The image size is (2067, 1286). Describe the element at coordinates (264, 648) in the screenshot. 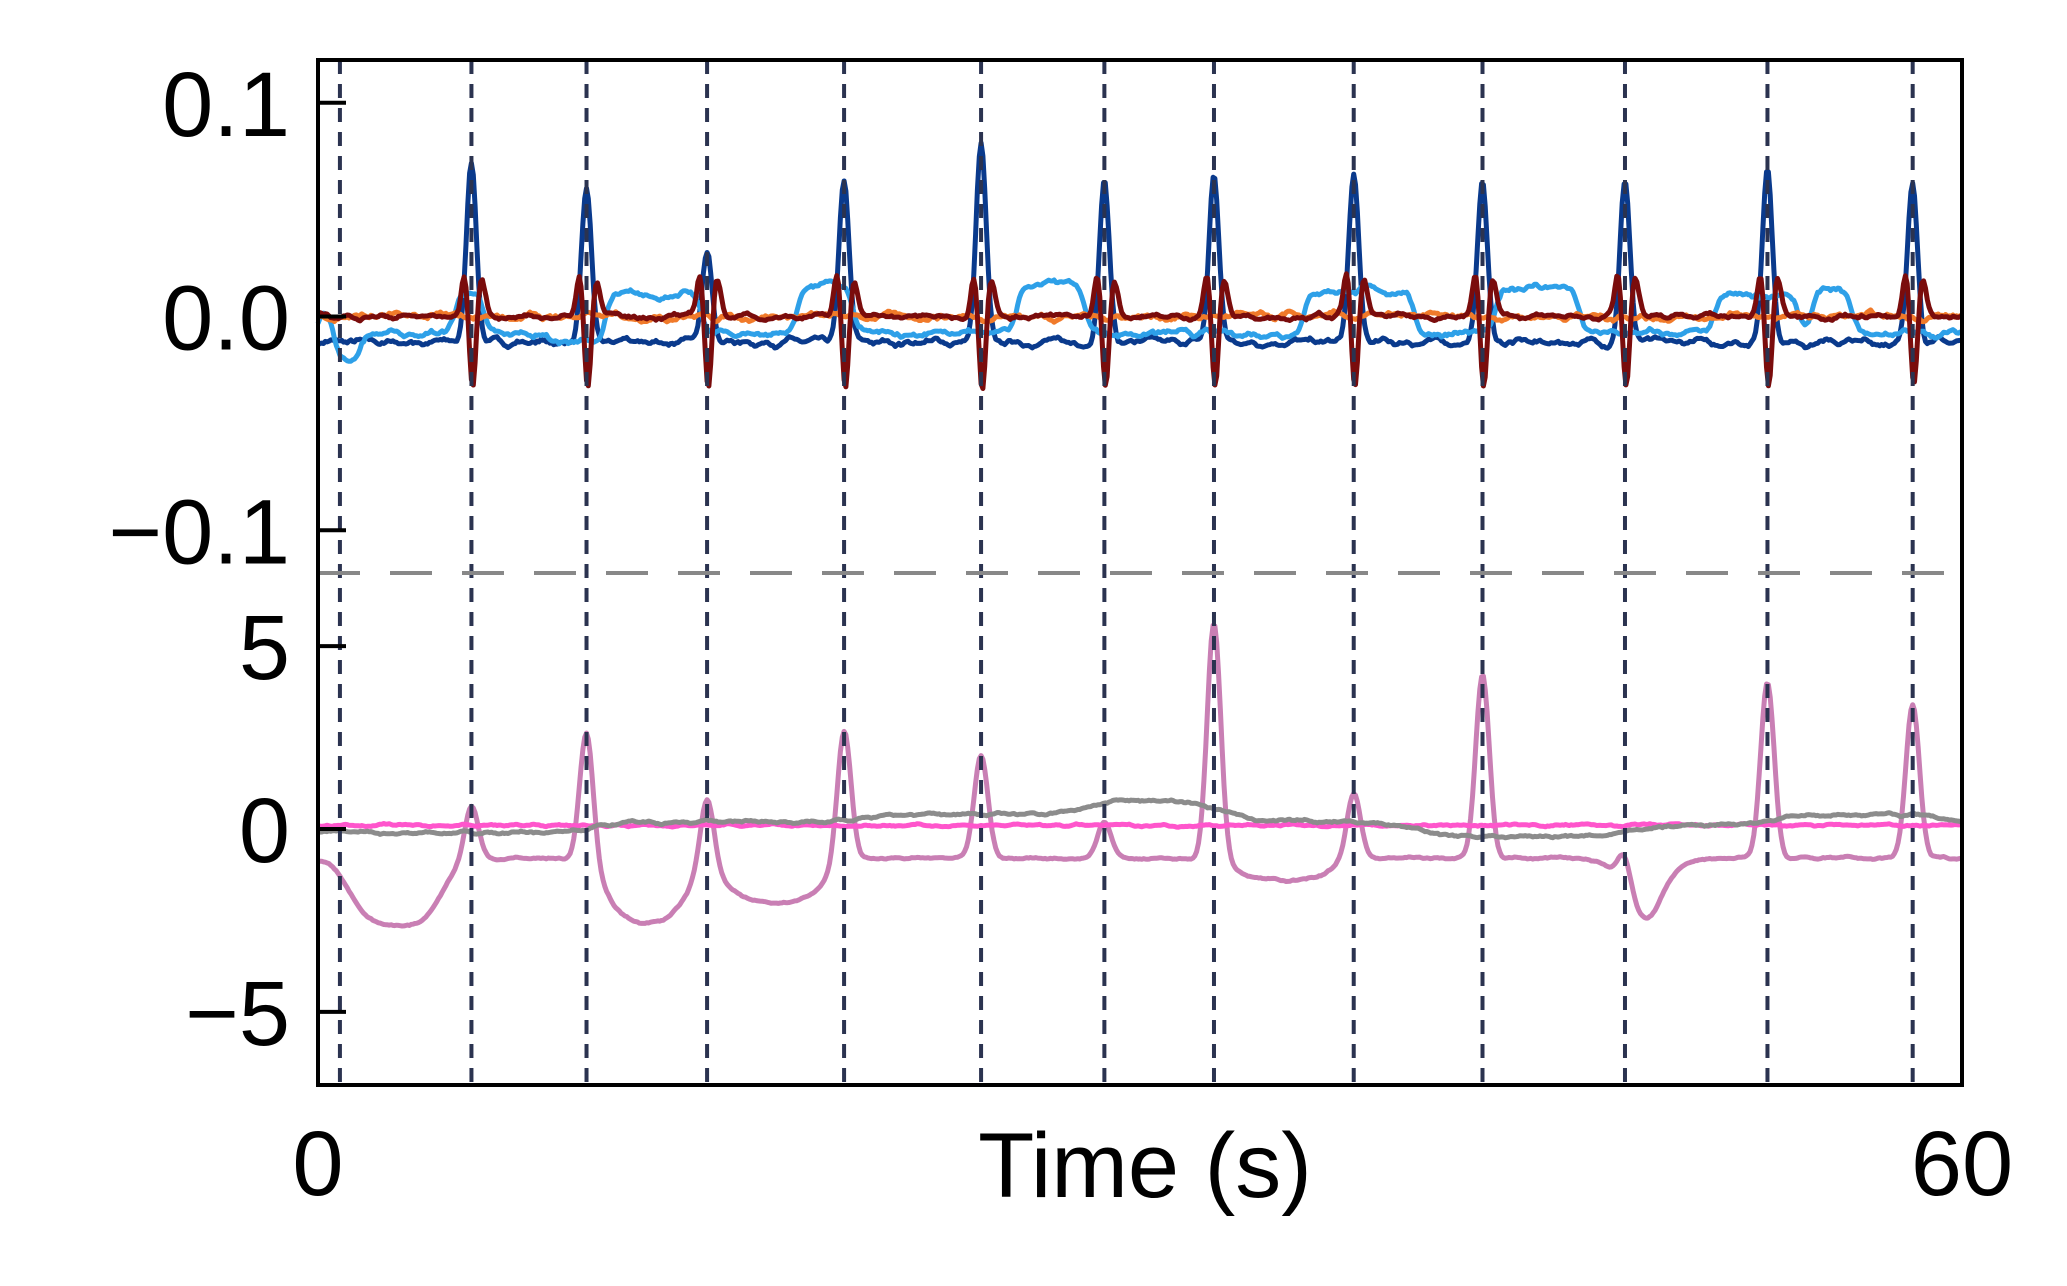

I see `bottom-y-tick-label-1: 5` at that location.